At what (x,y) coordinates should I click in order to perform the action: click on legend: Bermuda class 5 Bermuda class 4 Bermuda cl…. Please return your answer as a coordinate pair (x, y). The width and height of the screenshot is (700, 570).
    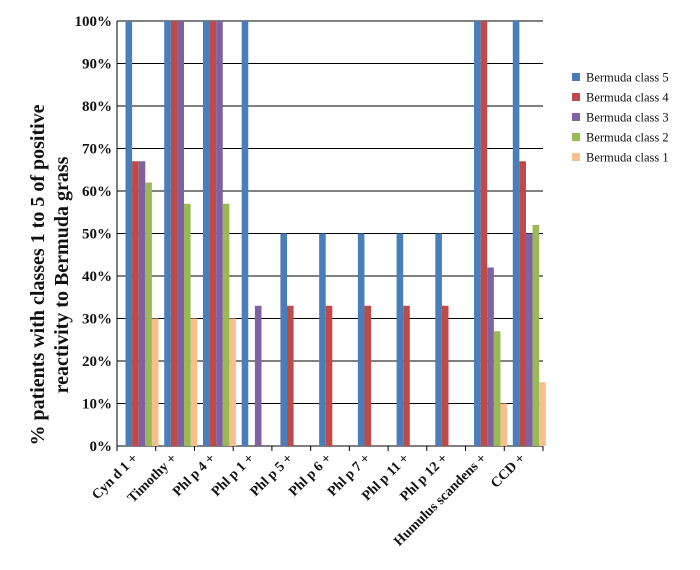
    Looking at the image, I should click on (620, 118).